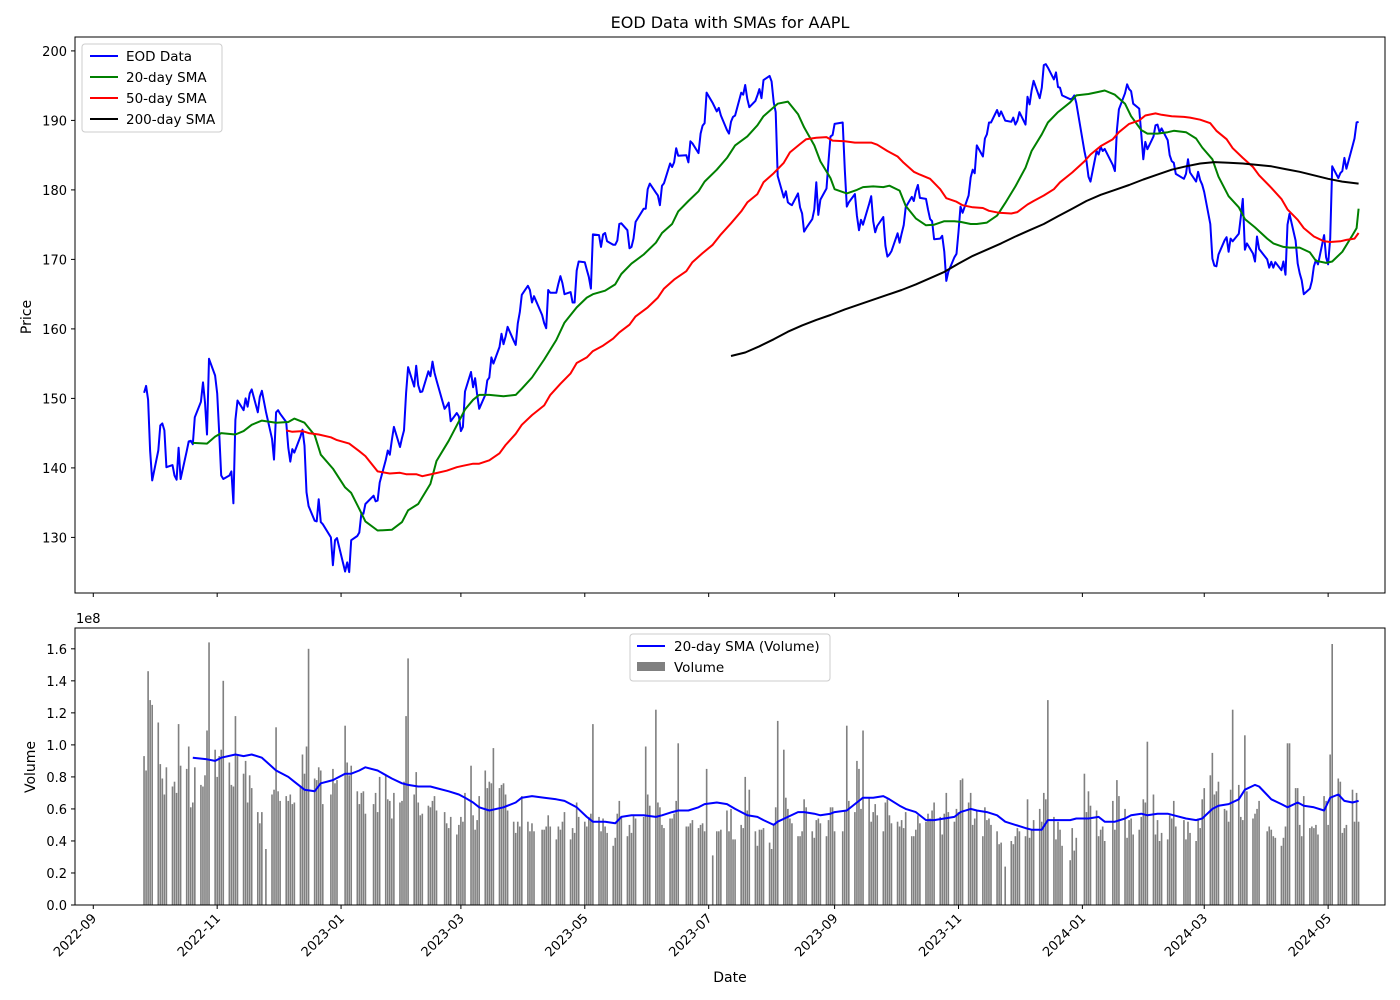  What do you see at coordinates (1044, 259) in the screenshot?
I see `series-line-200-day-sma` at bounding box center [1044, 259].